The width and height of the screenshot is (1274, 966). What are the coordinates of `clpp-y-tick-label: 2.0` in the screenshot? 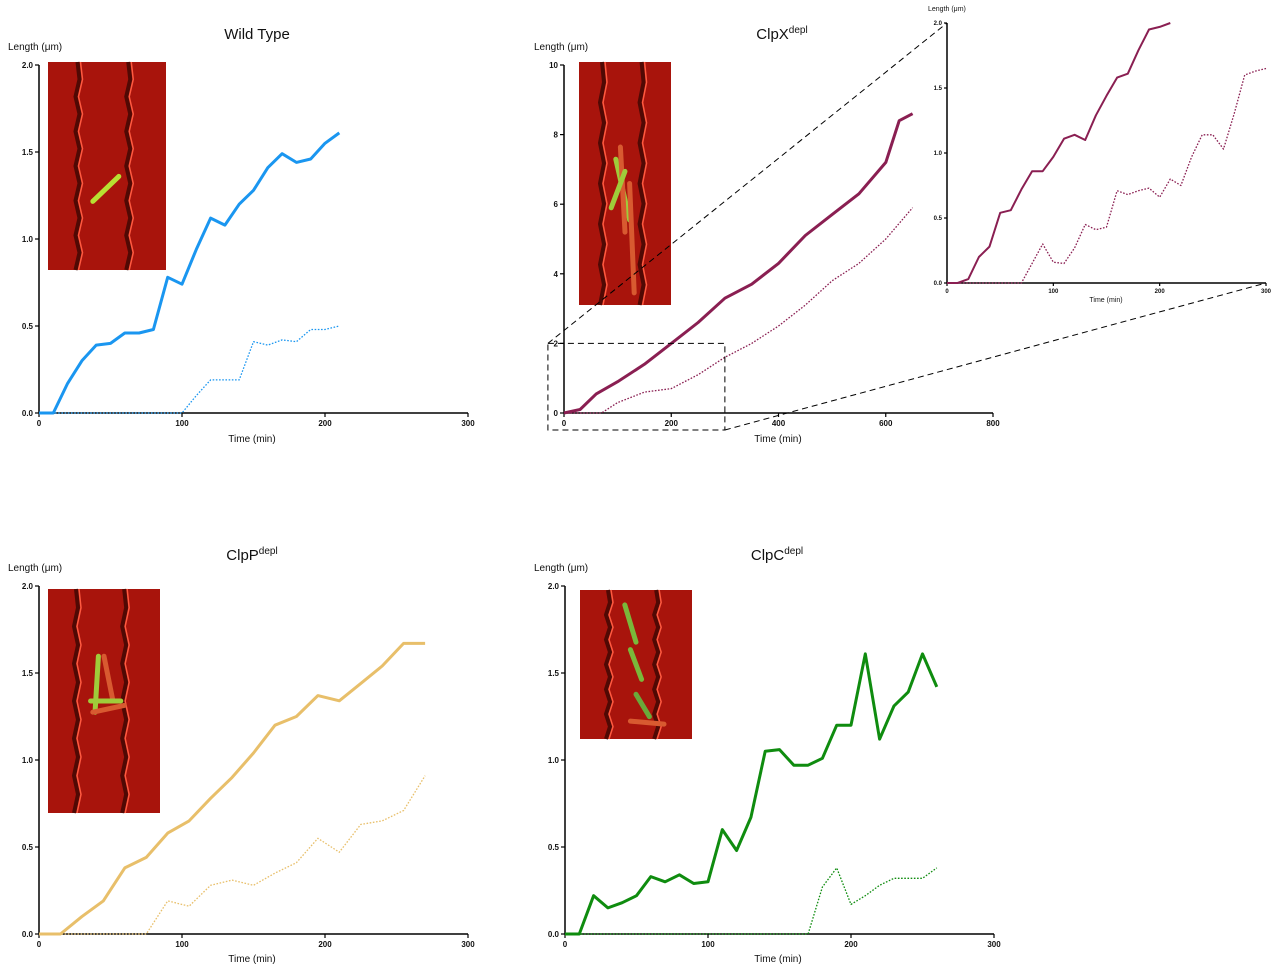 It's located at (28, 586).